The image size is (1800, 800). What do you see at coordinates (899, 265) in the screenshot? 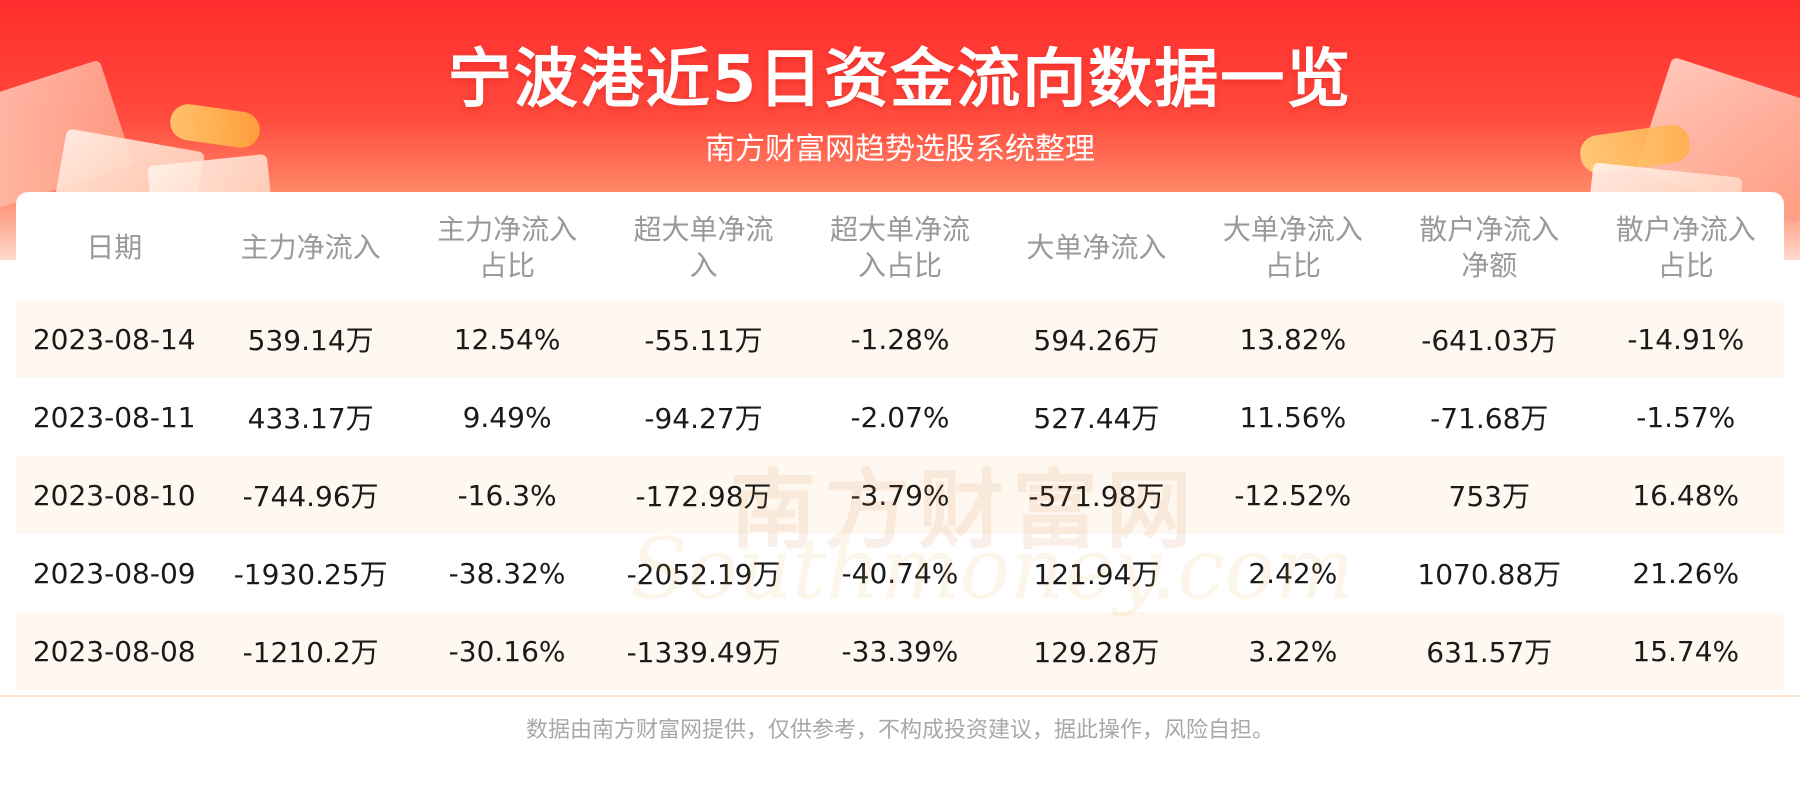
I see `column-header-line: 入占比` at bounding box center [899, 265].